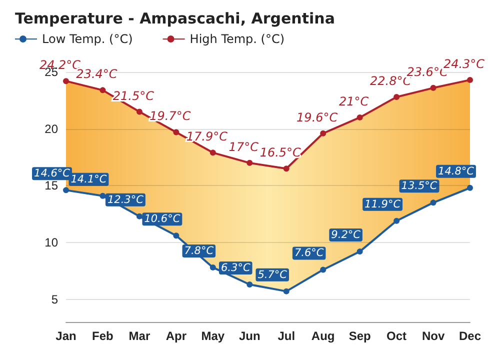 The width and height of the screenshot is (500, 350). Describe the element at coordinates (213, 336) in the screenshot. I see `x-tick-label: May` at that location.